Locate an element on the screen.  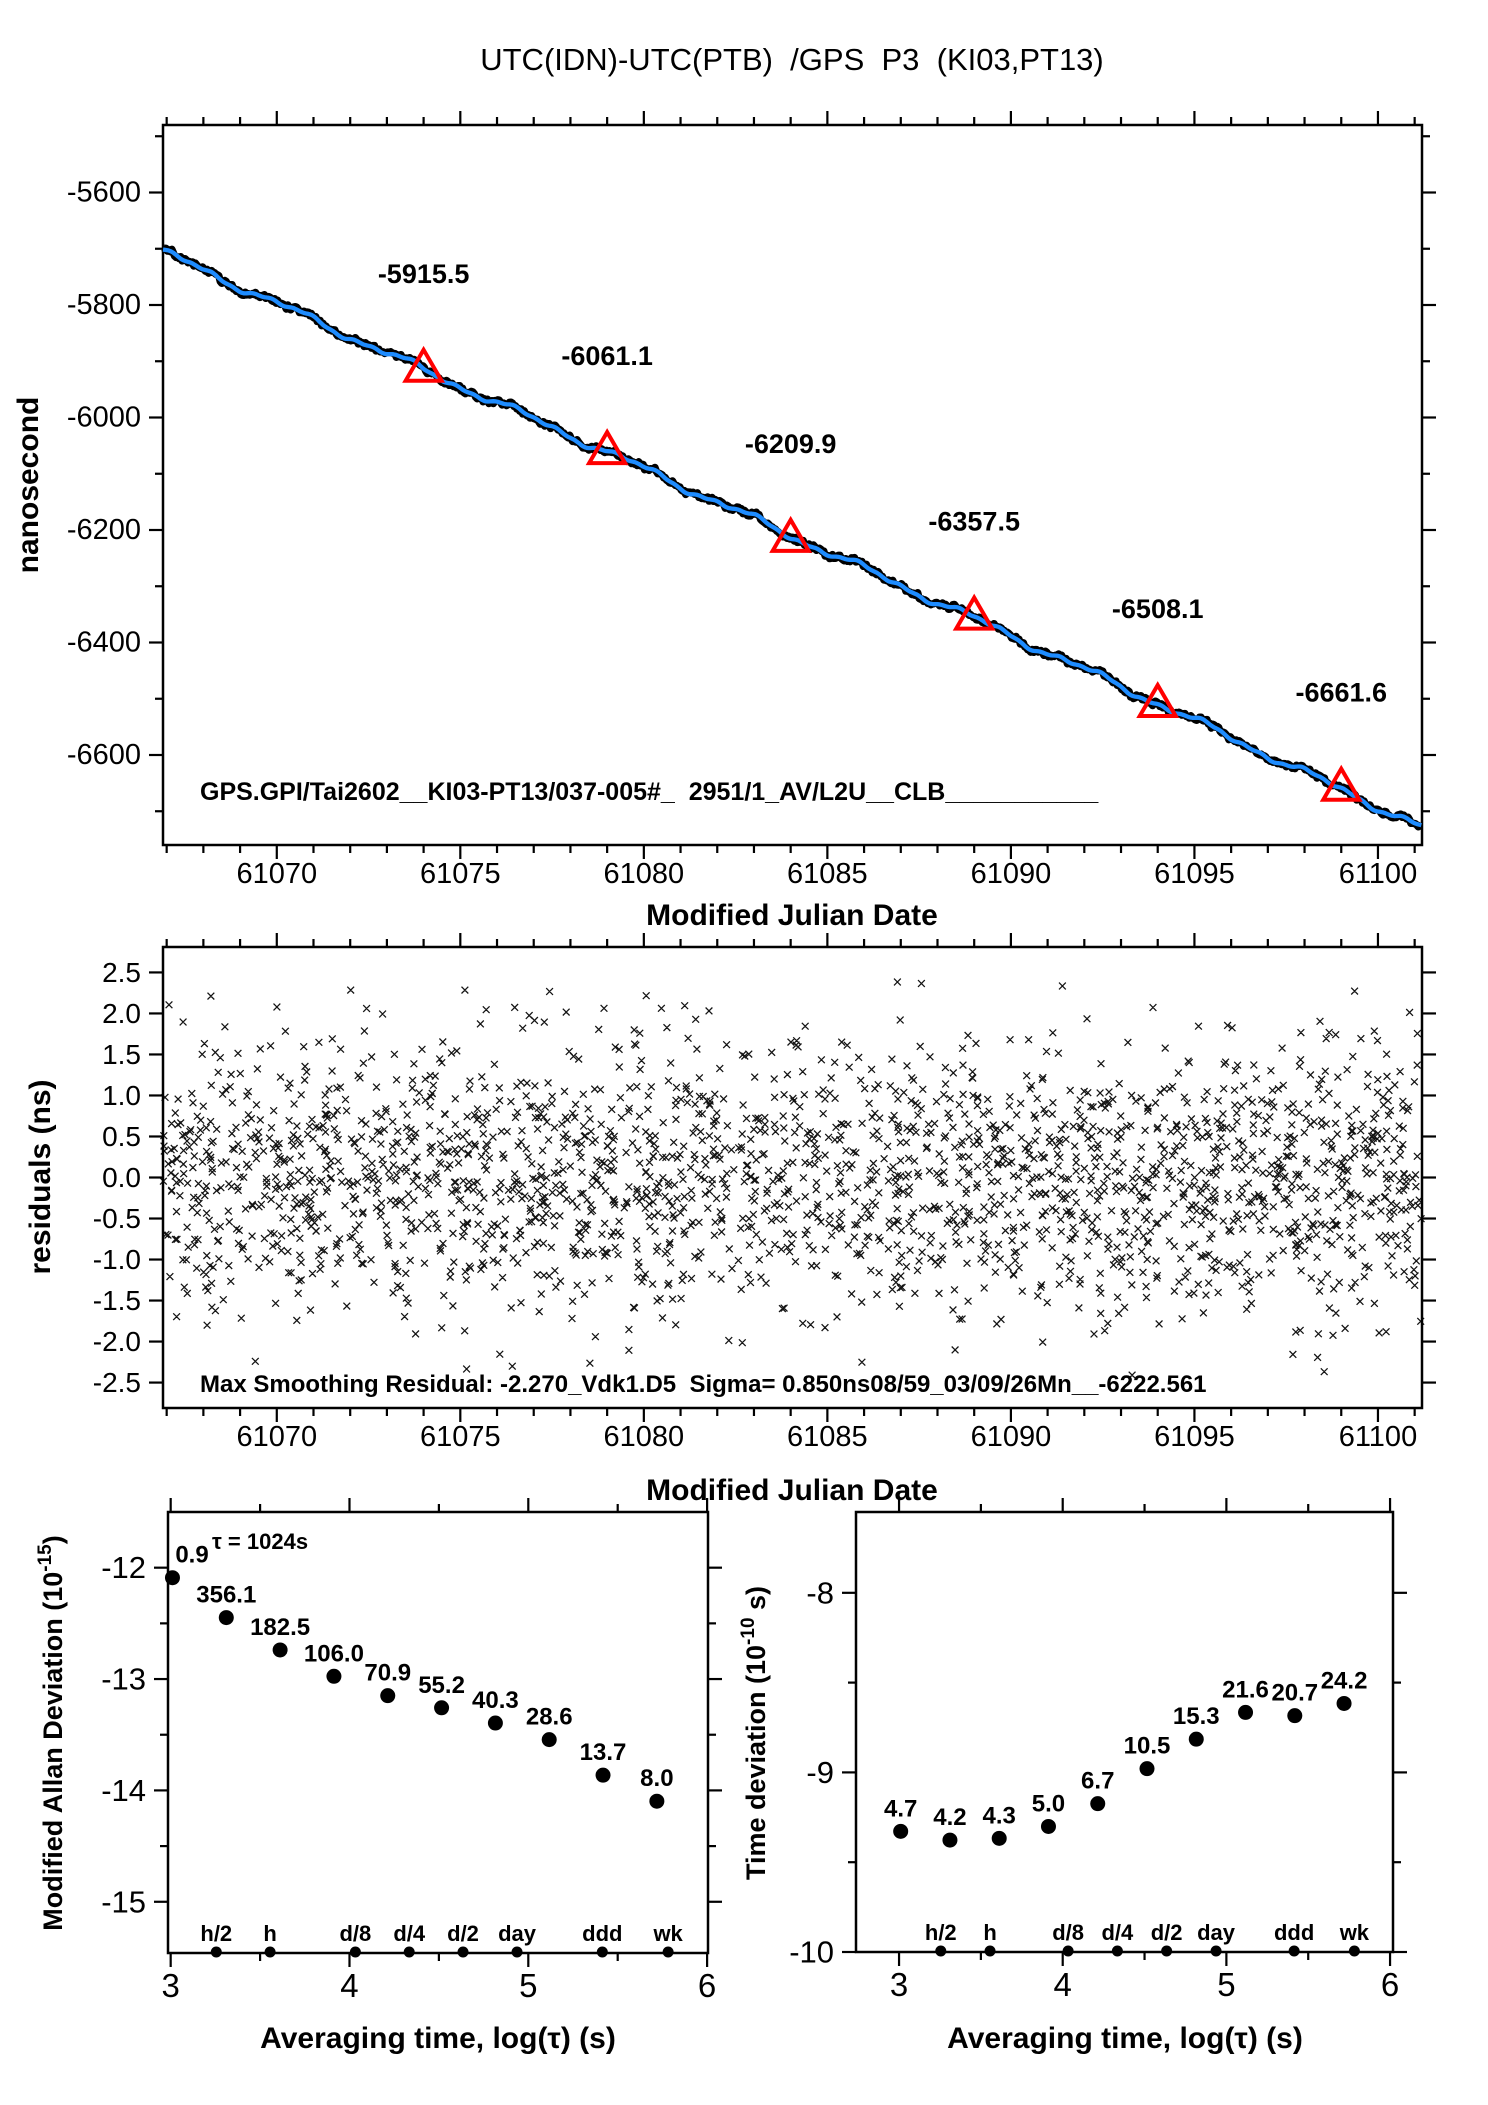
residuals-y-axis-label: residuals (ns) is located at coordinates (40, 1176).